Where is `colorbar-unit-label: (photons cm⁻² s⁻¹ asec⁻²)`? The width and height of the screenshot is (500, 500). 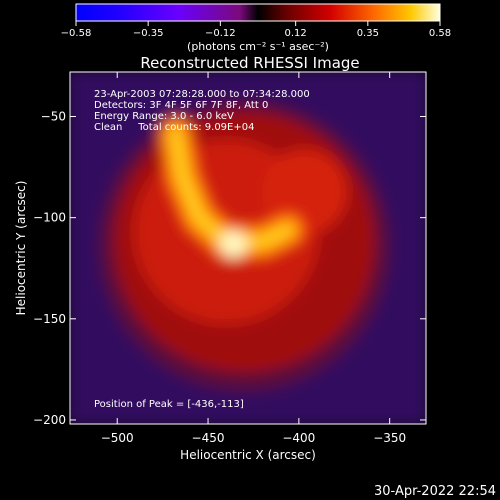 colorbar-unit-label: (photons cm⁻² s⁻¹ asec⁻²) is located at coordinates (258, 46).